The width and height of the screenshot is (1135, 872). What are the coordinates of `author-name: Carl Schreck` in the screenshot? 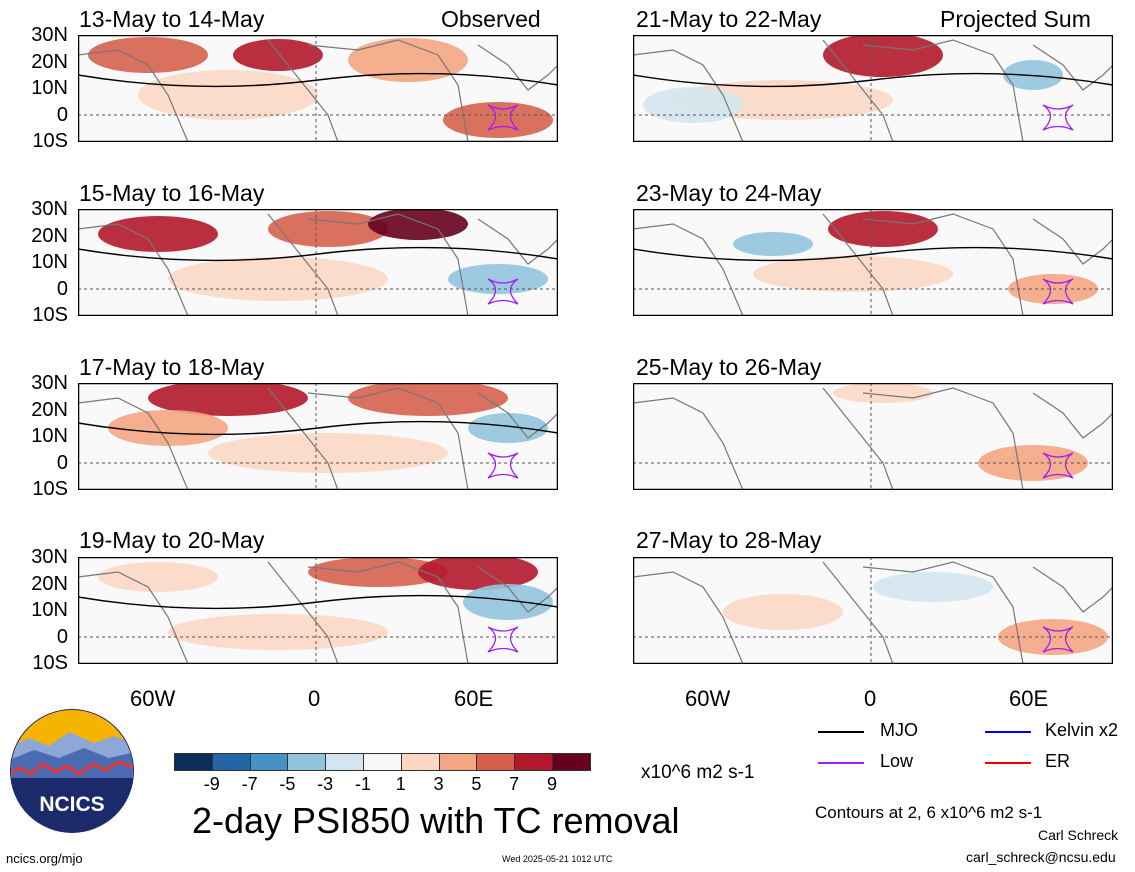 It's located at (1078, 835).